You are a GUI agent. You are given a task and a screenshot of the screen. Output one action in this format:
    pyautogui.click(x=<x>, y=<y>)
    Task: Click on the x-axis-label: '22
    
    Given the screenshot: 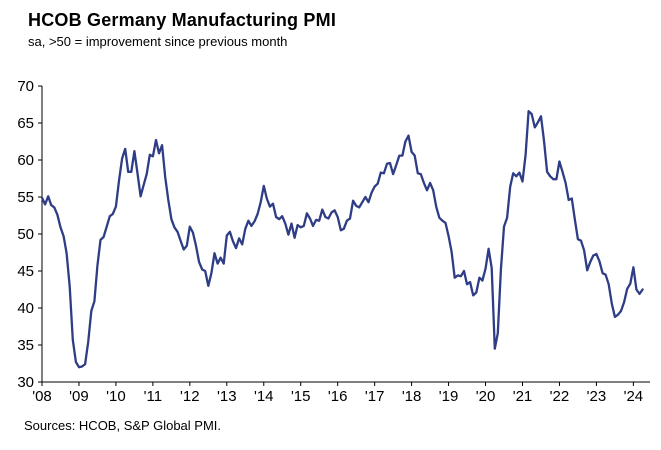 What is the action you would take?
    pyautogui.click(x=560, y=396)
    